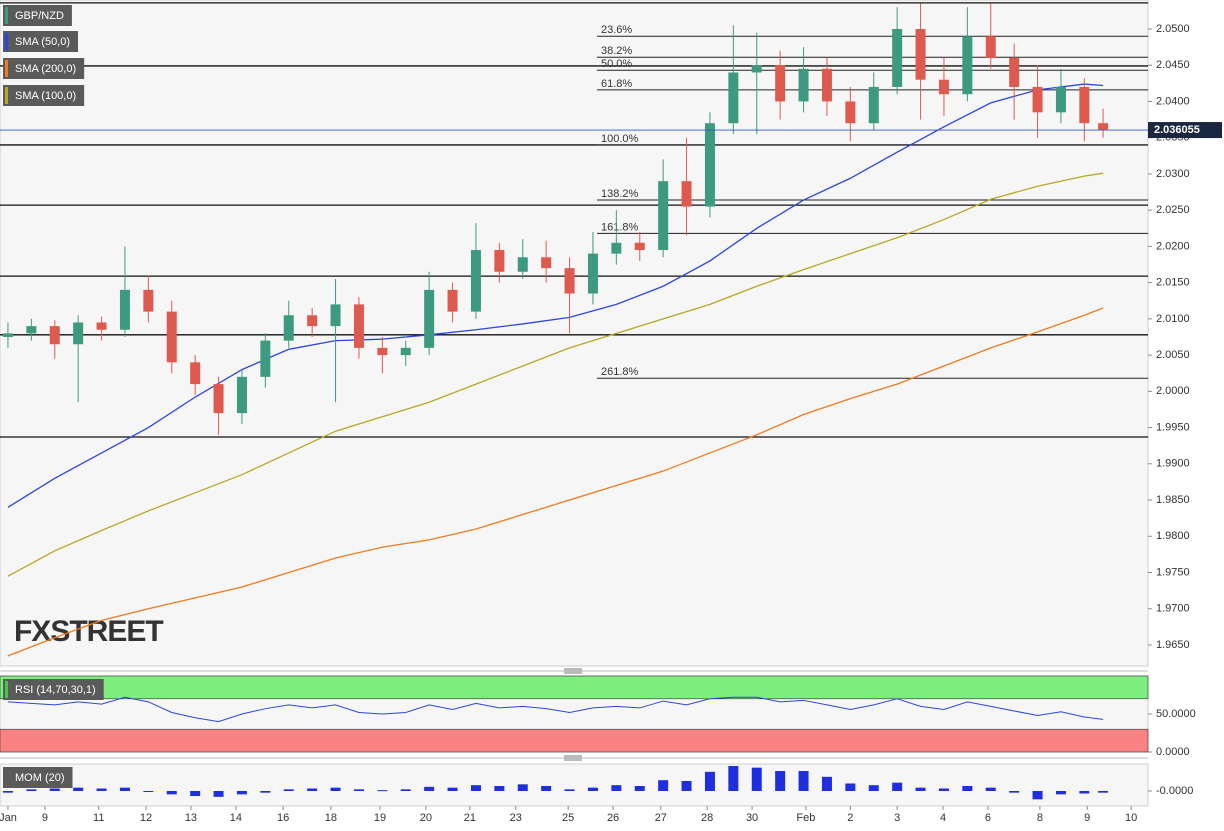  Describe the element at coordinates (146, 818) in the screenshot. I see `x-tick-label: 12` at that location.